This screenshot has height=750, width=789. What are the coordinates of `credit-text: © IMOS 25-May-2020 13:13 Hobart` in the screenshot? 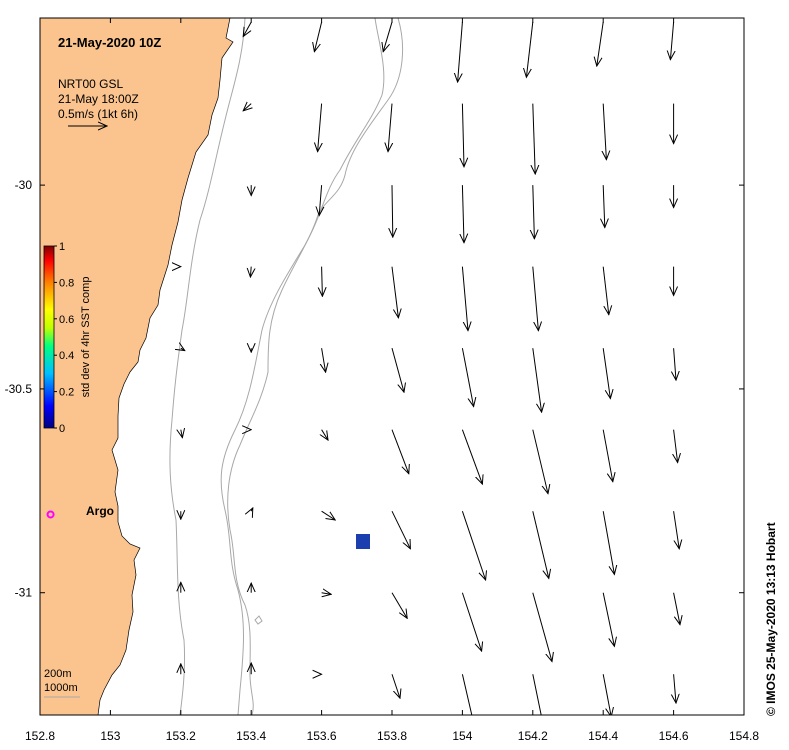 It's located at (771, 619).